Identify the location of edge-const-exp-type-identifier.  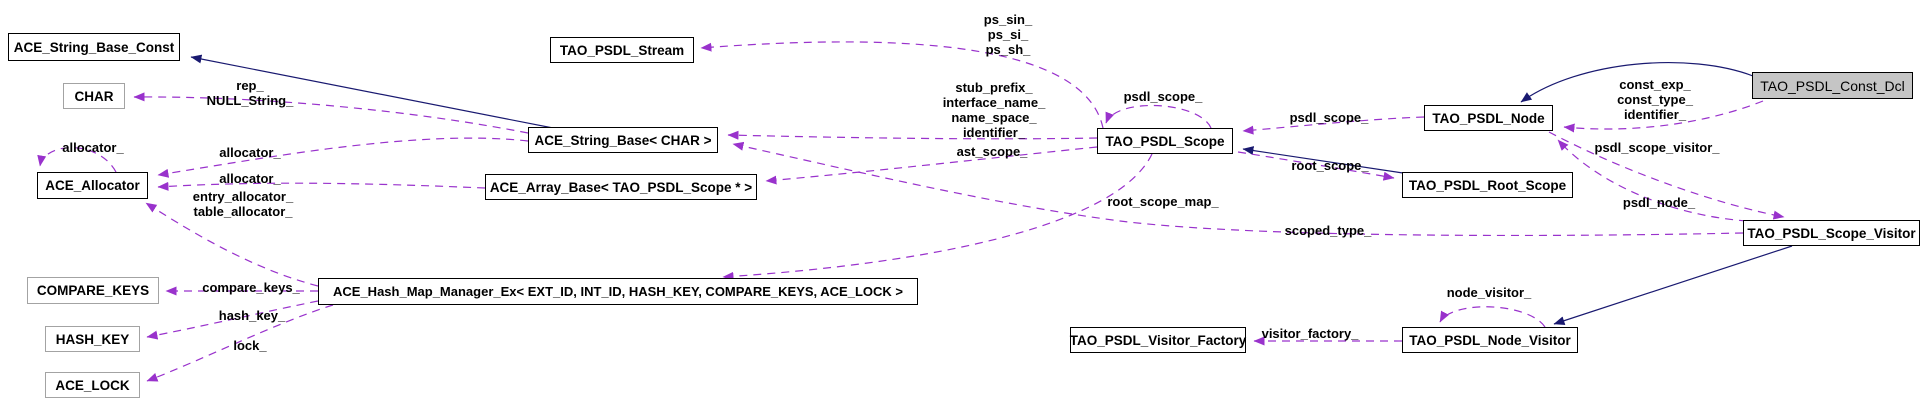
(1663, 116).